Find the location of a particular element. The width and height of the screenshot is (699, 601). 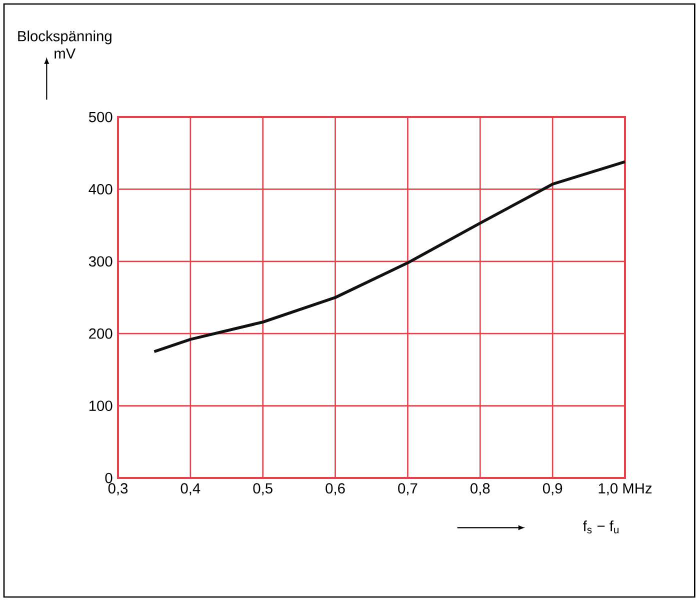

y-tick-label: 200 is located at coordinates (100, 333).